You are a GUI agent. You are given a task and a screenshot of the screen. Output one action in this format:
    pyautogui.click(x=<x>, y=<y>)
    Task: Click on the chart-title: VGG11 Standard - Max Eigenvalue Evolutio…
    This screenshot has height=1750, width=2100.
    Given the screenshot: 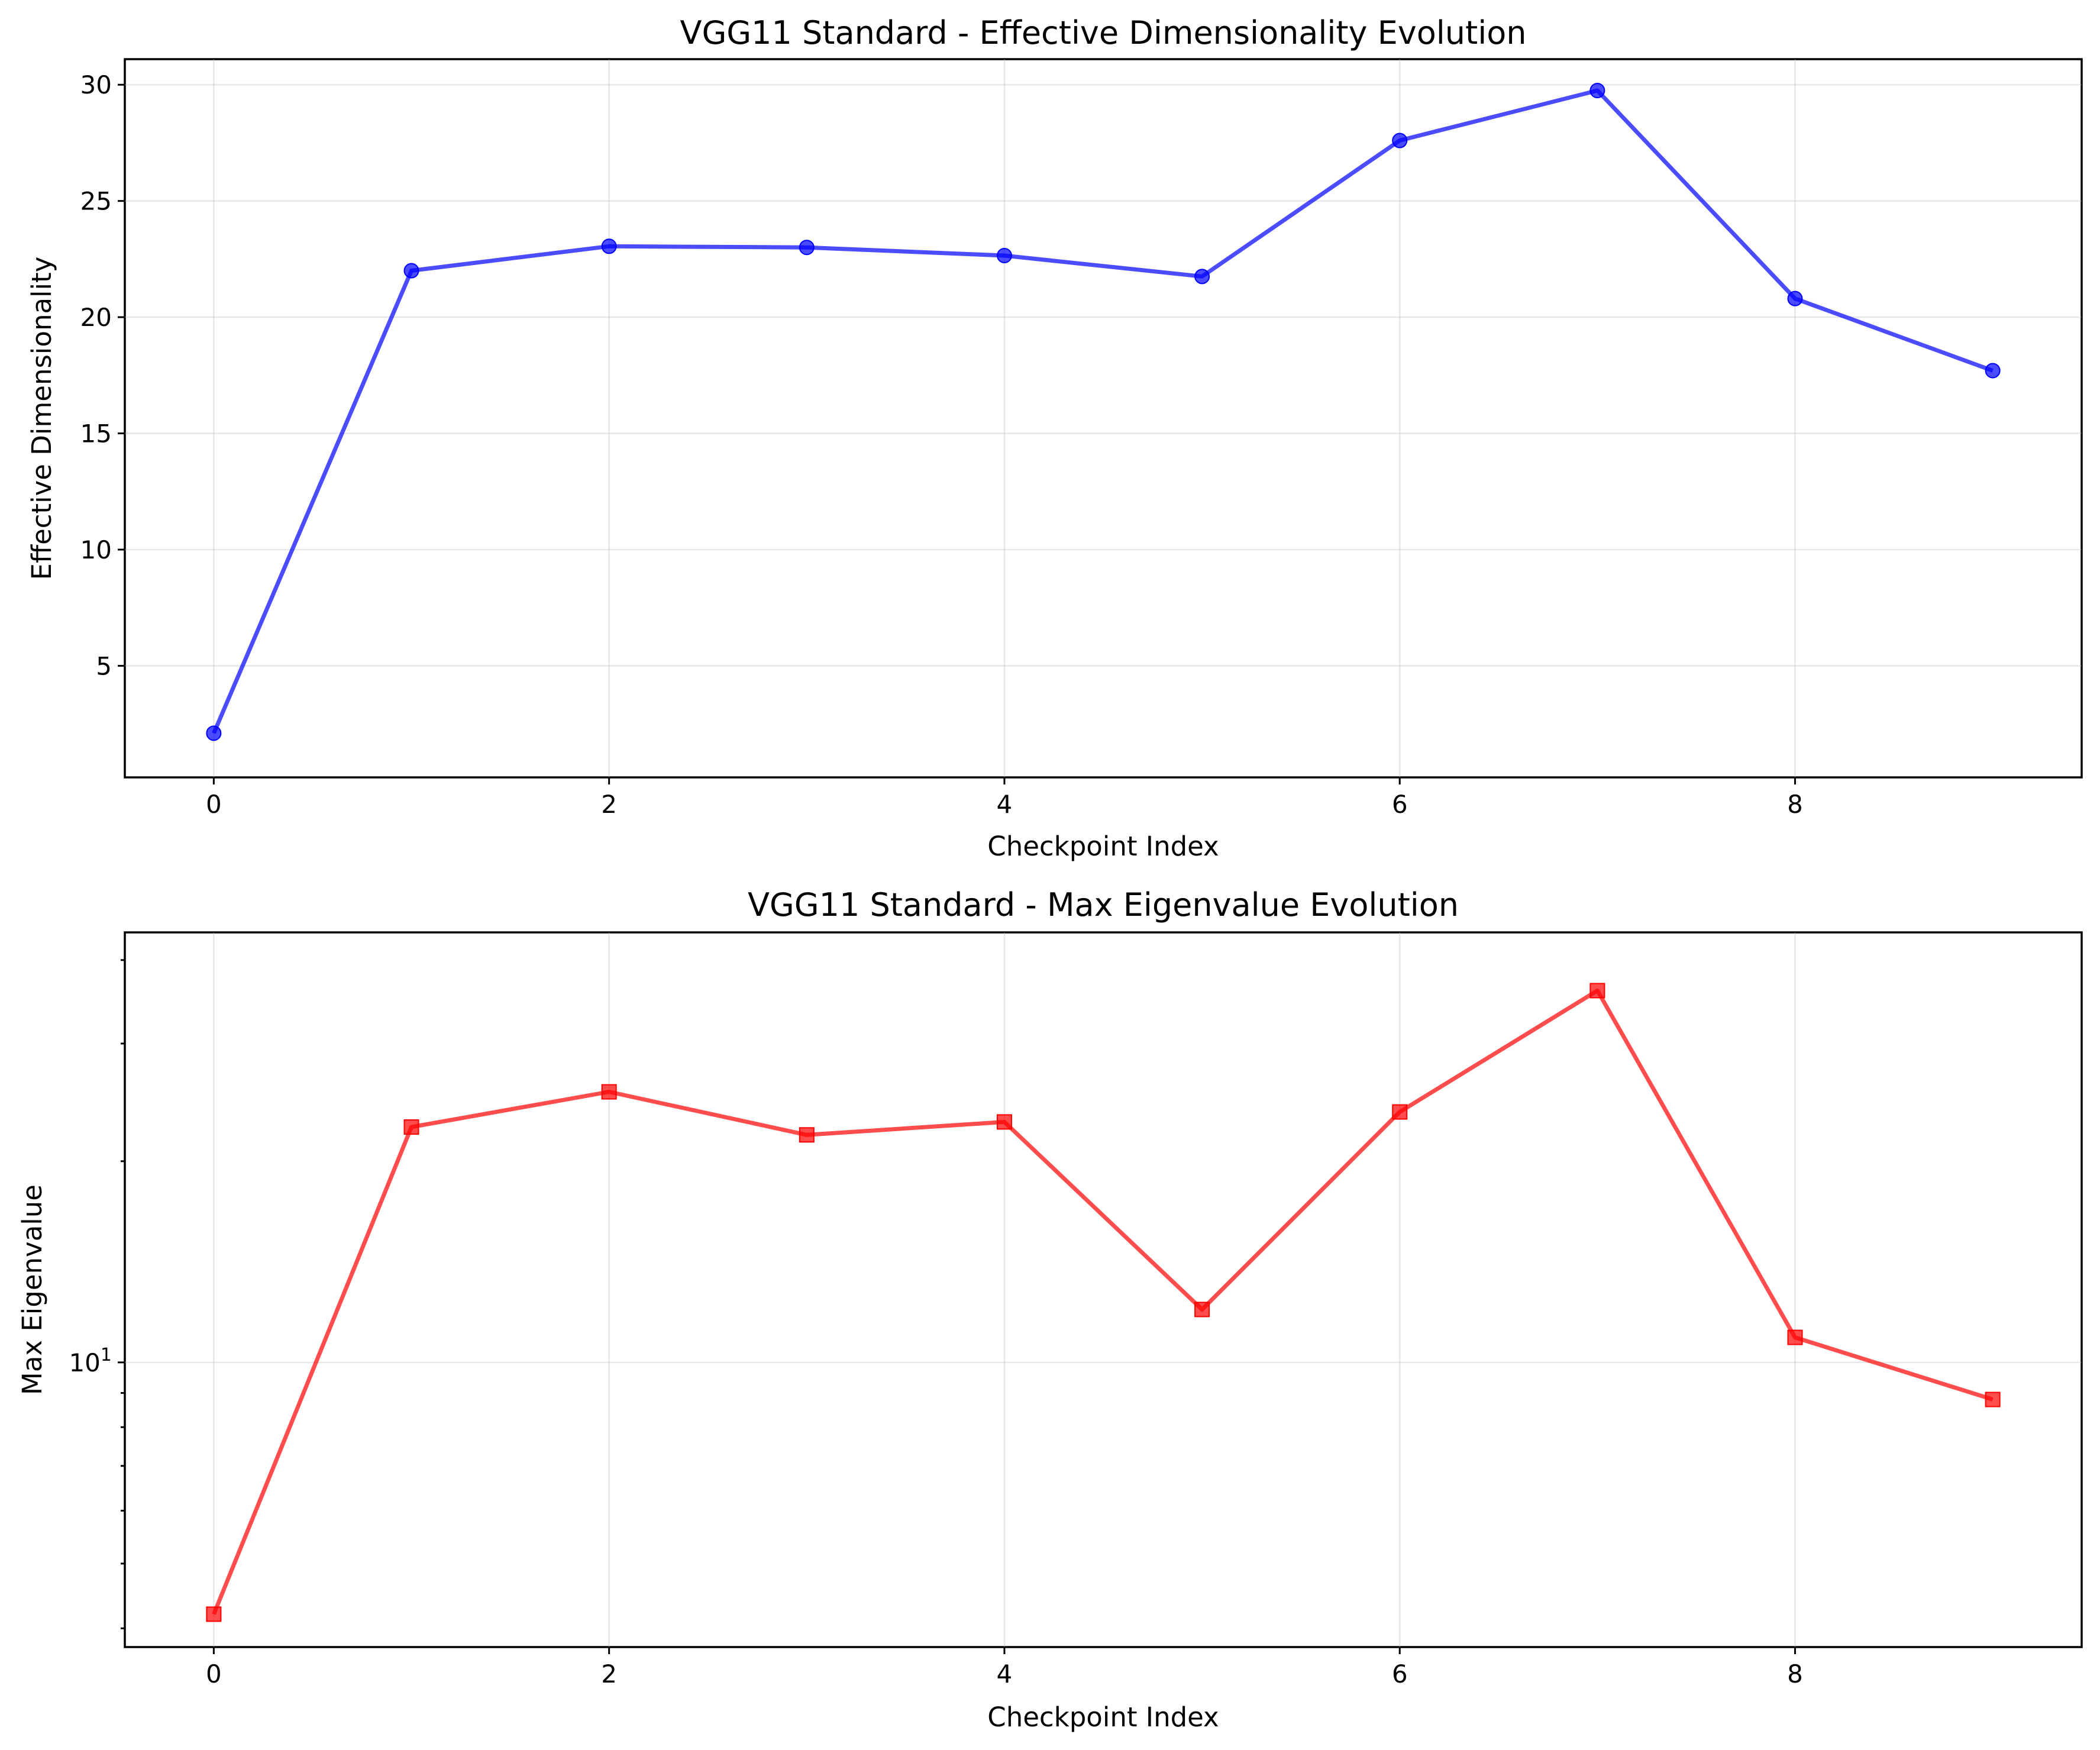 What is the action you would take?
    pyautogui.click(x=1103, y=905)
    